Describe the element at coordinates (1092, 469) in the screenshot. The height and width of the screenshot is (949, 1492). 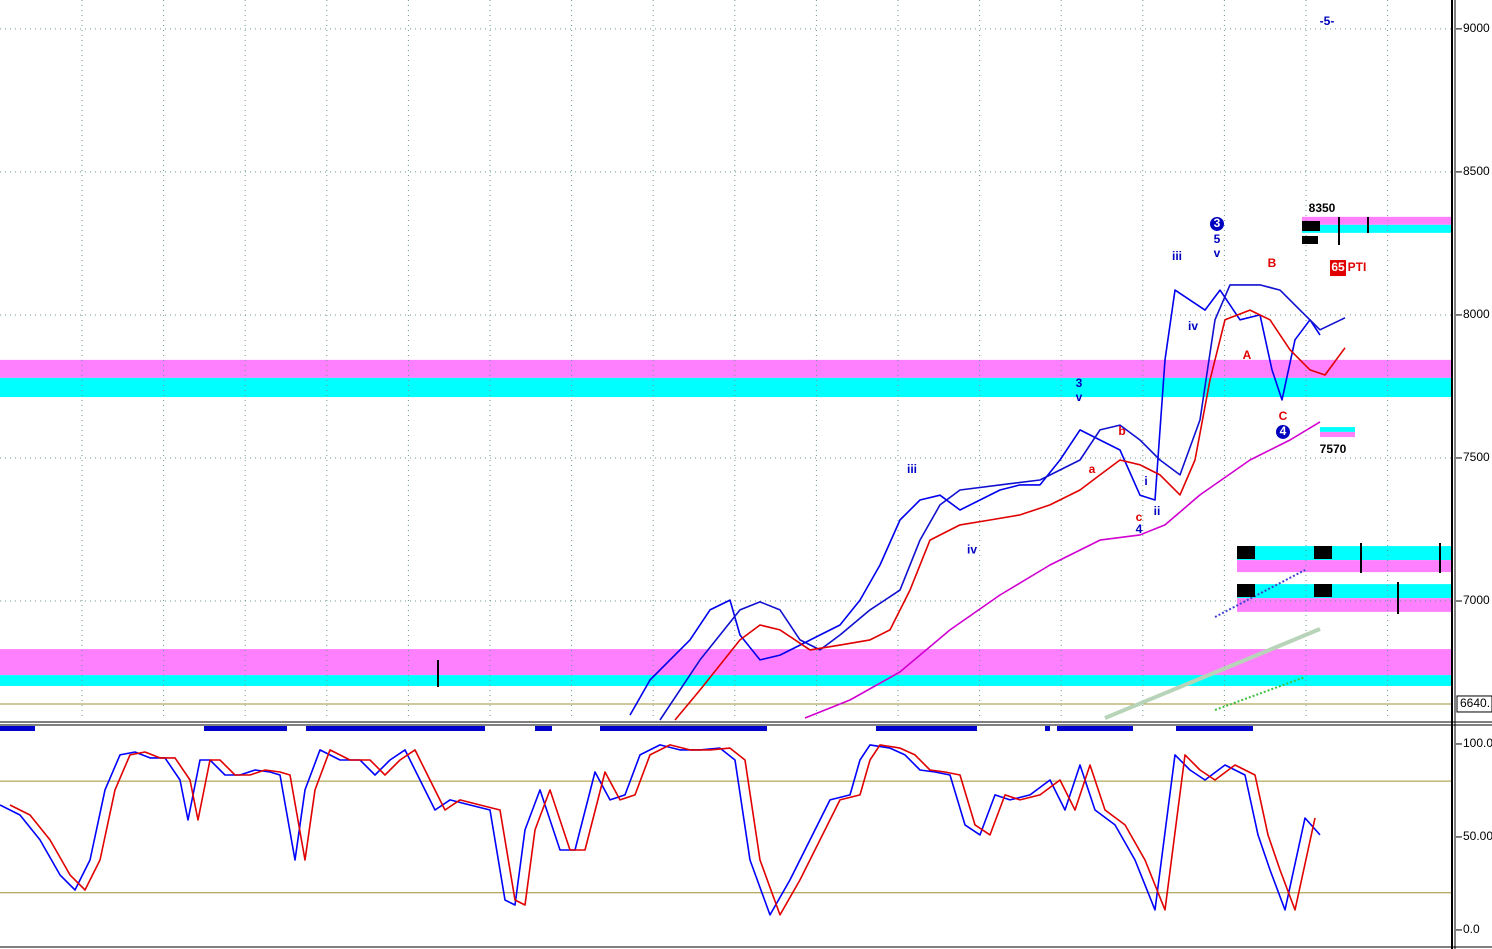
I see `annotation: a` at that location.